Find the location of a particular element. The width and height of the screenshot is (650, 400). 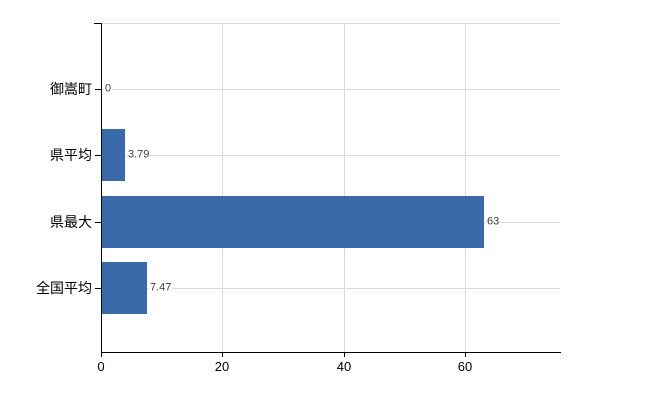

x-tick-label: 0 is located at coordinates (101, 366).